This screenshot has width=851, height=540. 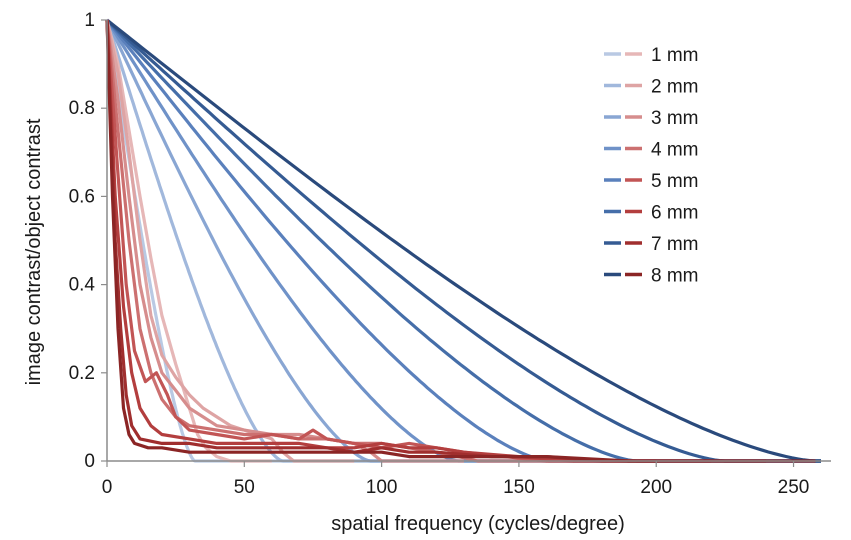 I want to click on y-tick-label: 1, so click(x=89, y=20).